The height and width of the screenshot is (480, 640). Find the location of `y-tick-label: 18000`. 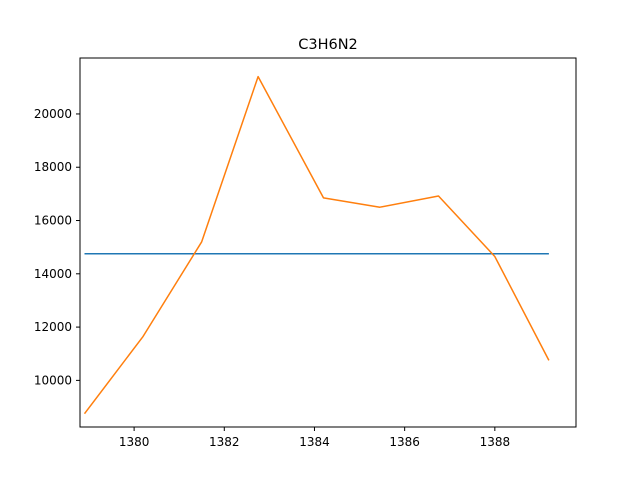

y-tick-label: 18000 is located at coordinates (53, 167).